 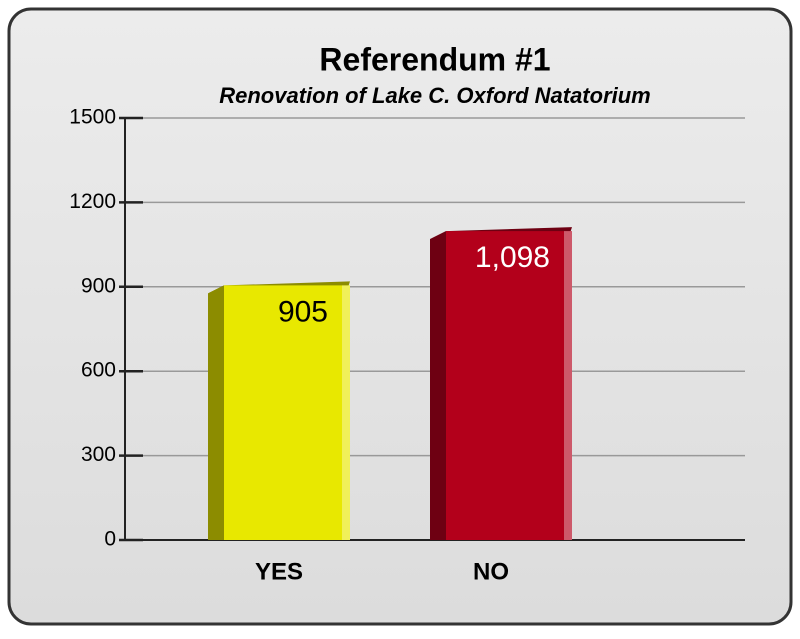 I want to click on y-tick-label: 300, so click(x=98, y=454).